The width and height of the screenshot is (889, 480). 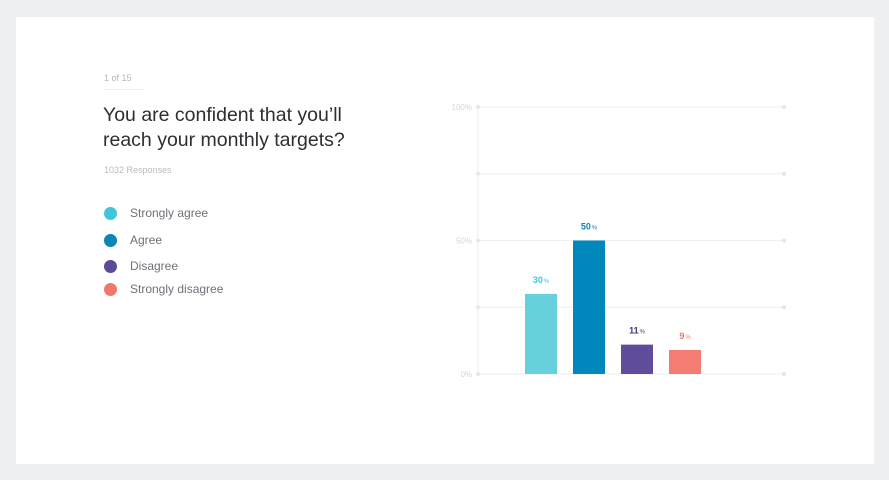 What do you see at coordinates (589, 227) in the screenshot?
I see `bar-value-label: 50%` at bounding box center [589, 227].